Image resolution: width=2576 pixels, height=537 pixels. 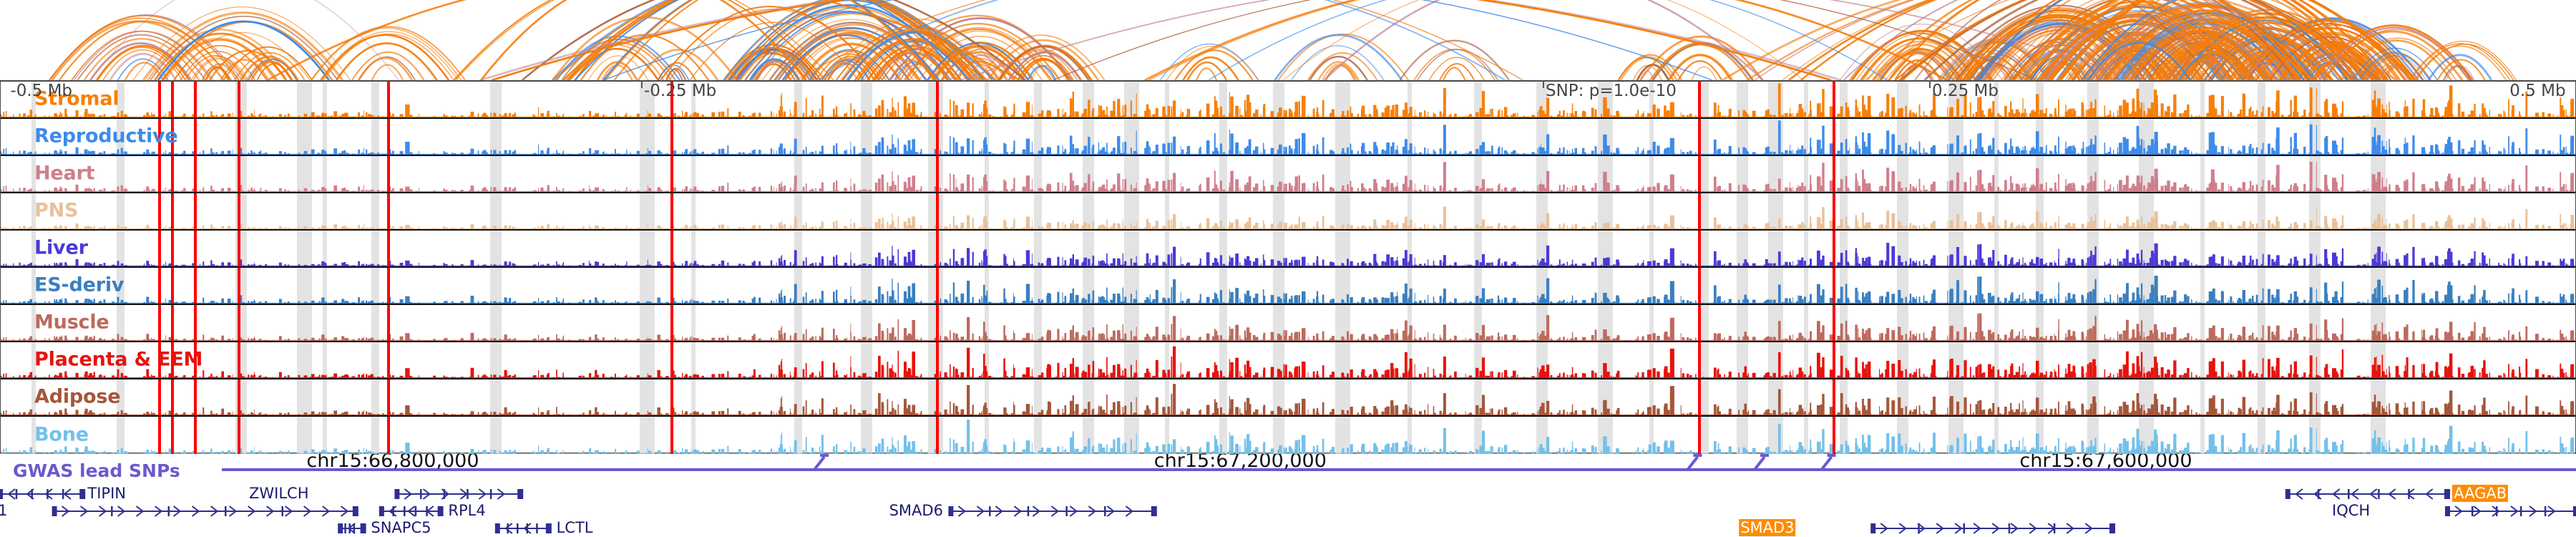 What do you see at coordinates (71, 322) in the screenshot?
I see `track-label-muscle: Muscle` at bounding box center [71, 322].